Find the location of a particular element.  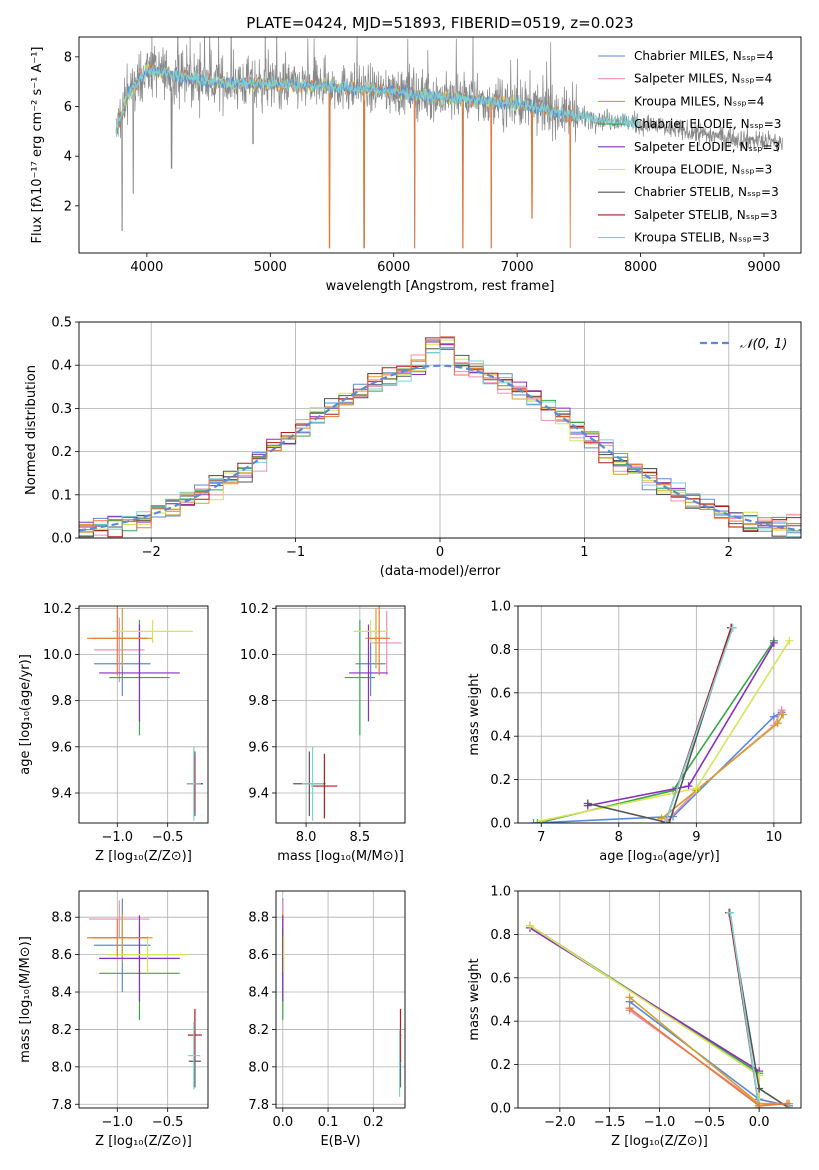

series-chabrier-elodie is located at coordinates (655, 729).